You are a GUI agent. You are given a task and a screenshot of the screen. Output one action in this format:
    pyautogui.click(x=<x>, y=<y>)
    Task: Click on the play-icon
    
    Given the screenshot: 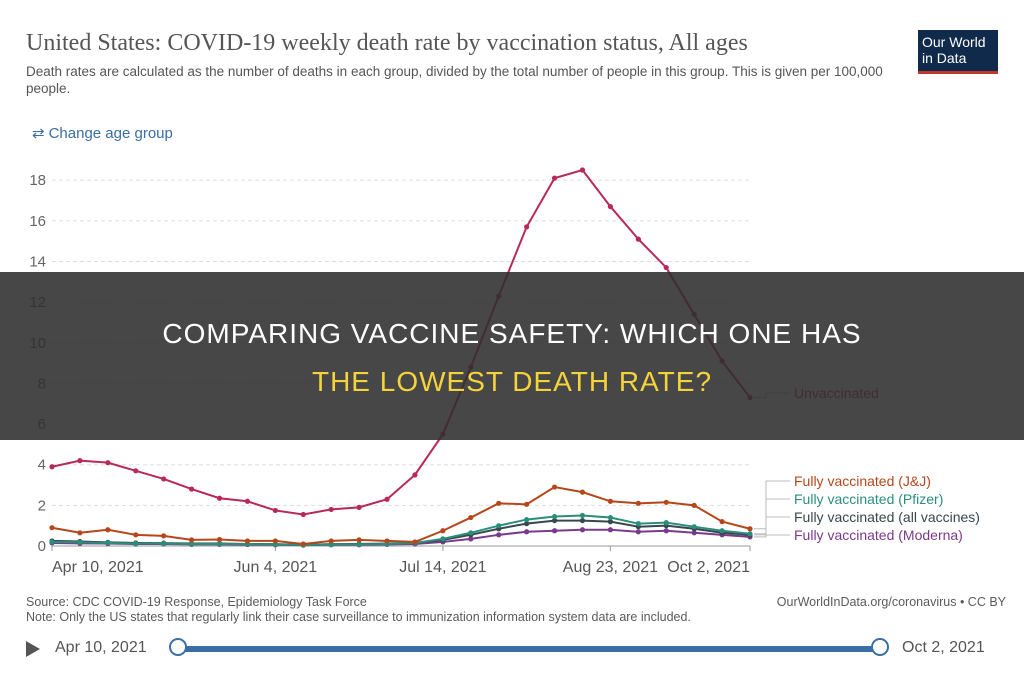 What is the action you would take?
    pyautogui.click(x=33, y=649)
    